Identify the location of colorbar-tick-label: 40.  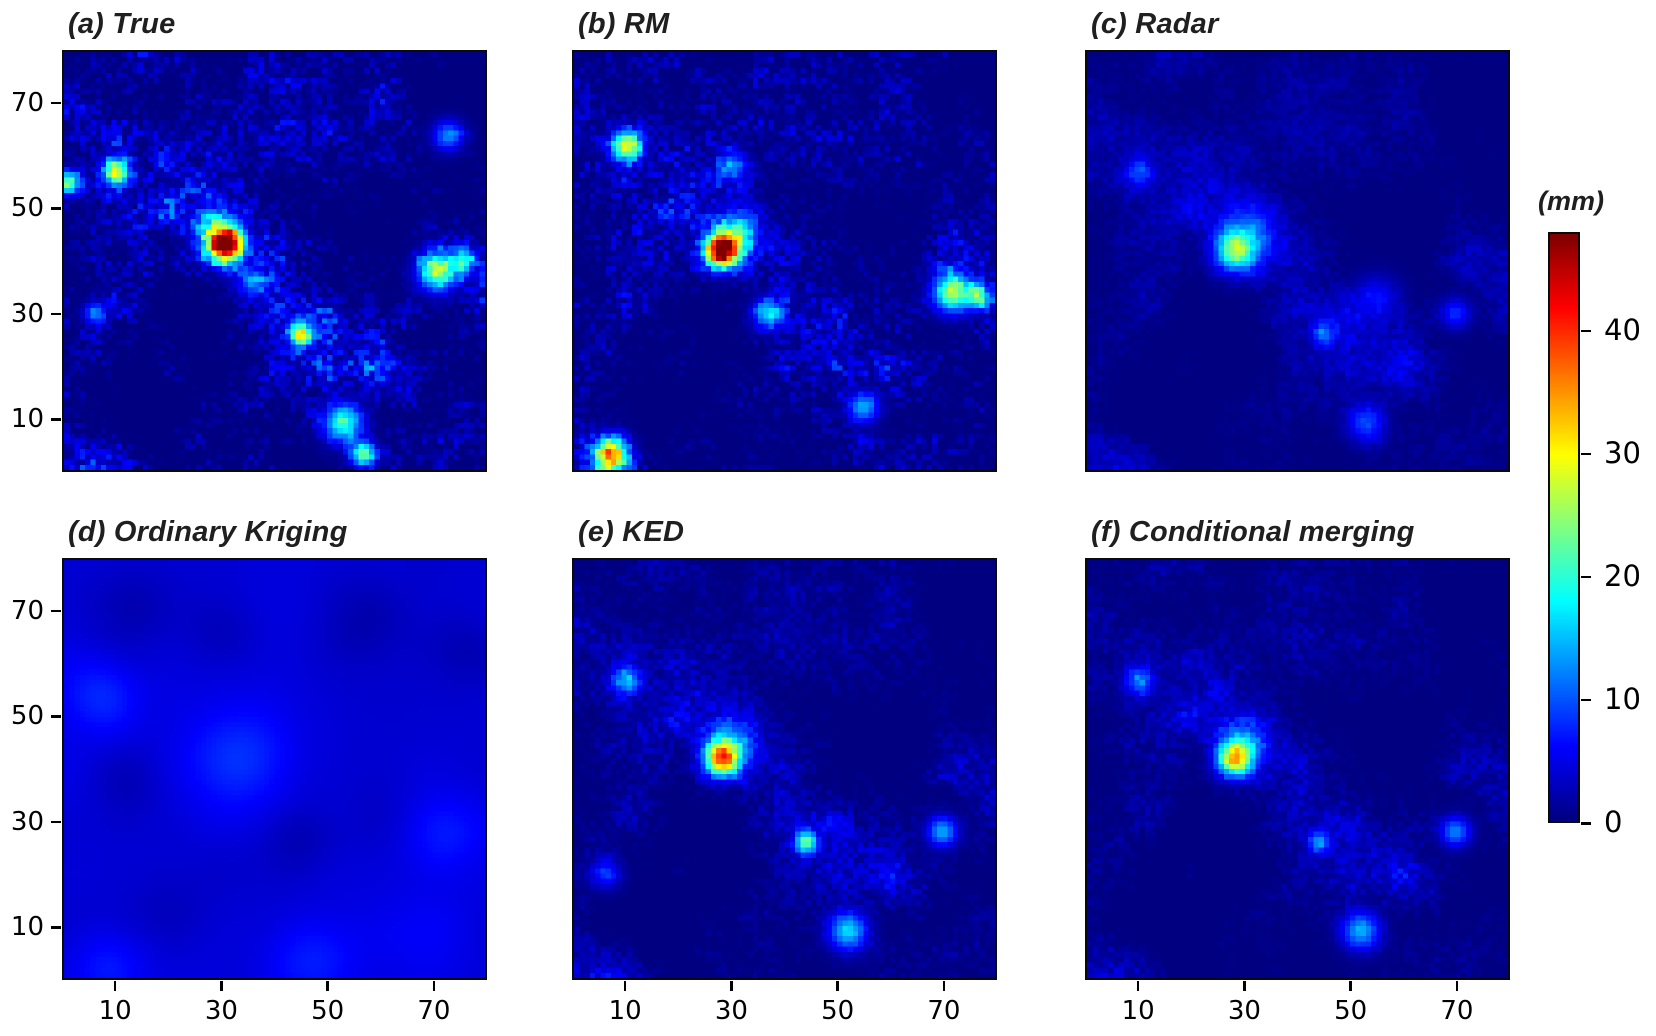
(1622, 329).